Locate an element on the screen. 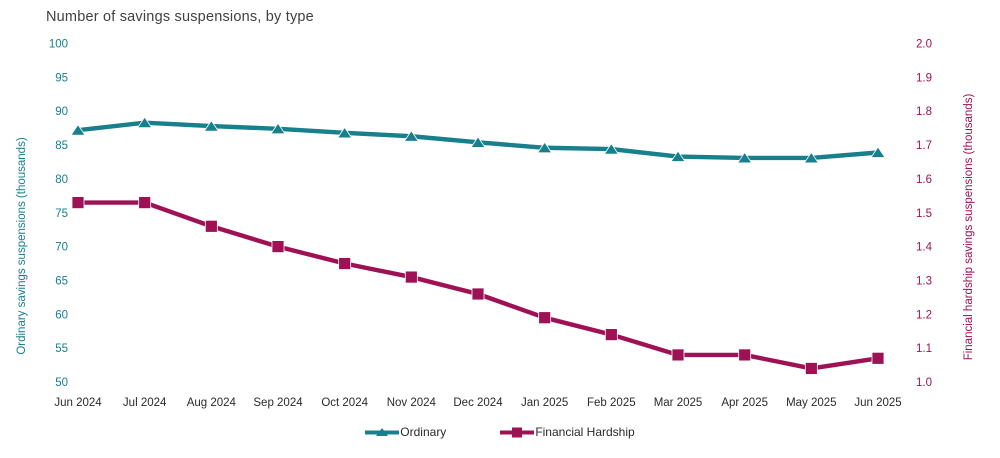 The width and height of the screenshot is (1000, 458). x-axis-tick: Aug 2024 is located at coordinates (212, 403).